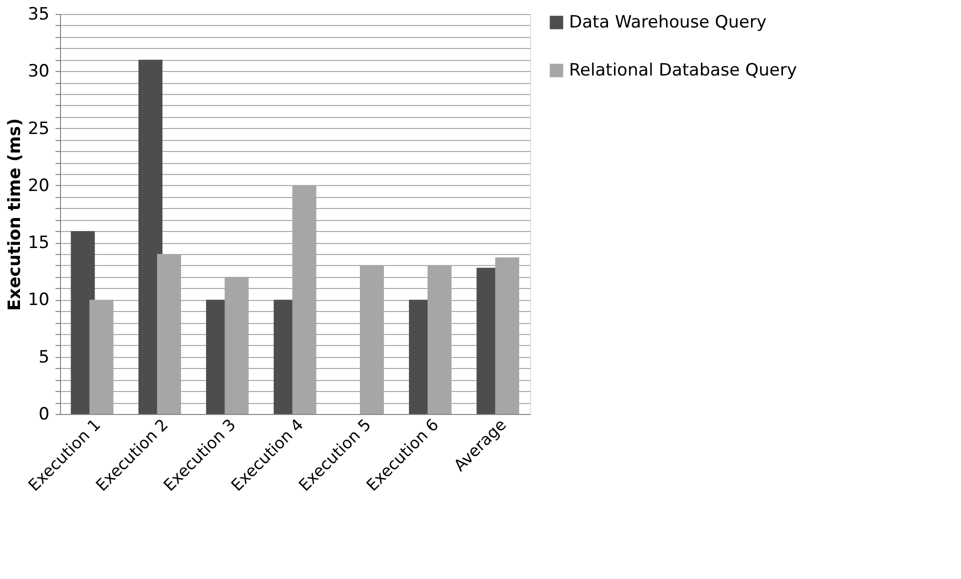 This screenshot has height=579, width=961. Describe the element at coordinates (683, 70) in the screenshot. I see `legend-label: Relational Database Query` at that location.